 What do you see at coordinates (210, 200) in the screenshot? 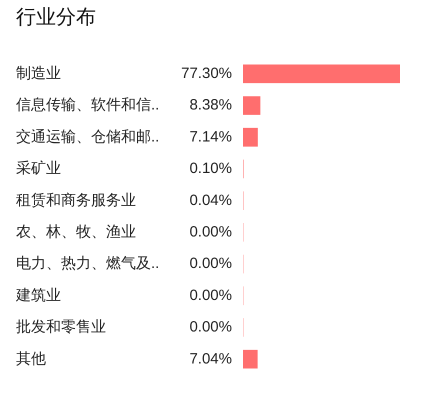
I see `data-label: 0.04%` at bounding box center [210, 200].